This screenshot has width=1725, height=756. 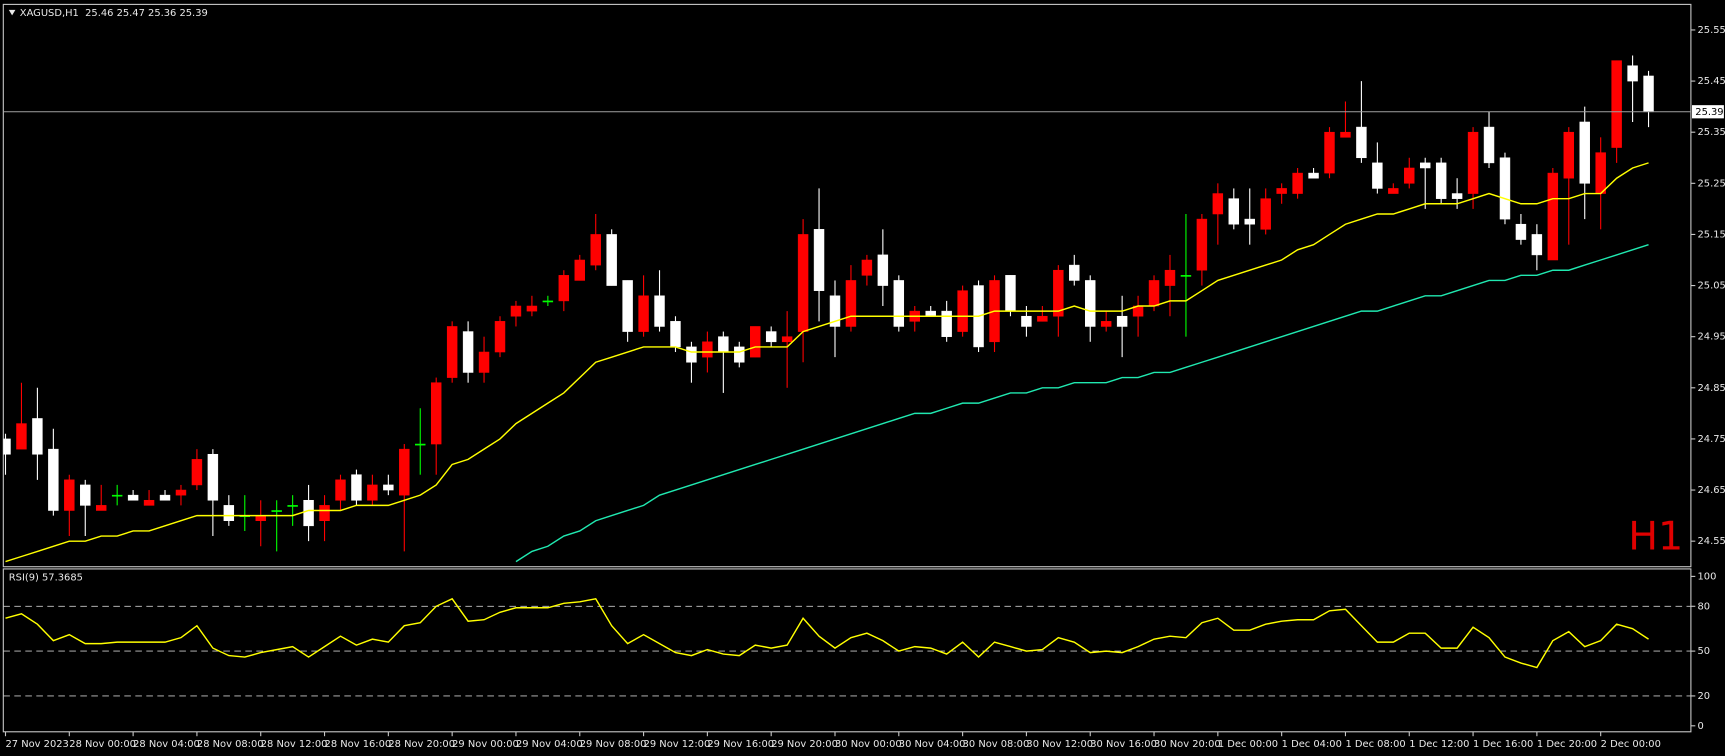 What do you see at coordinates (1375, 744) in the screenshot?
I see `x-tick-label: 1 Dec 08:00` at bounding box center [1375, 744].